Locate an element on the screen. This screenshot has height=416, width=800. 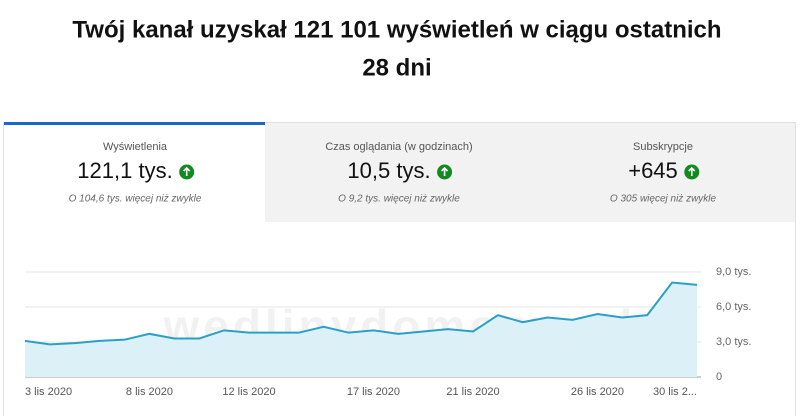
x-tick-label: 26 lis 2020 is located at coordinates (597, 392).